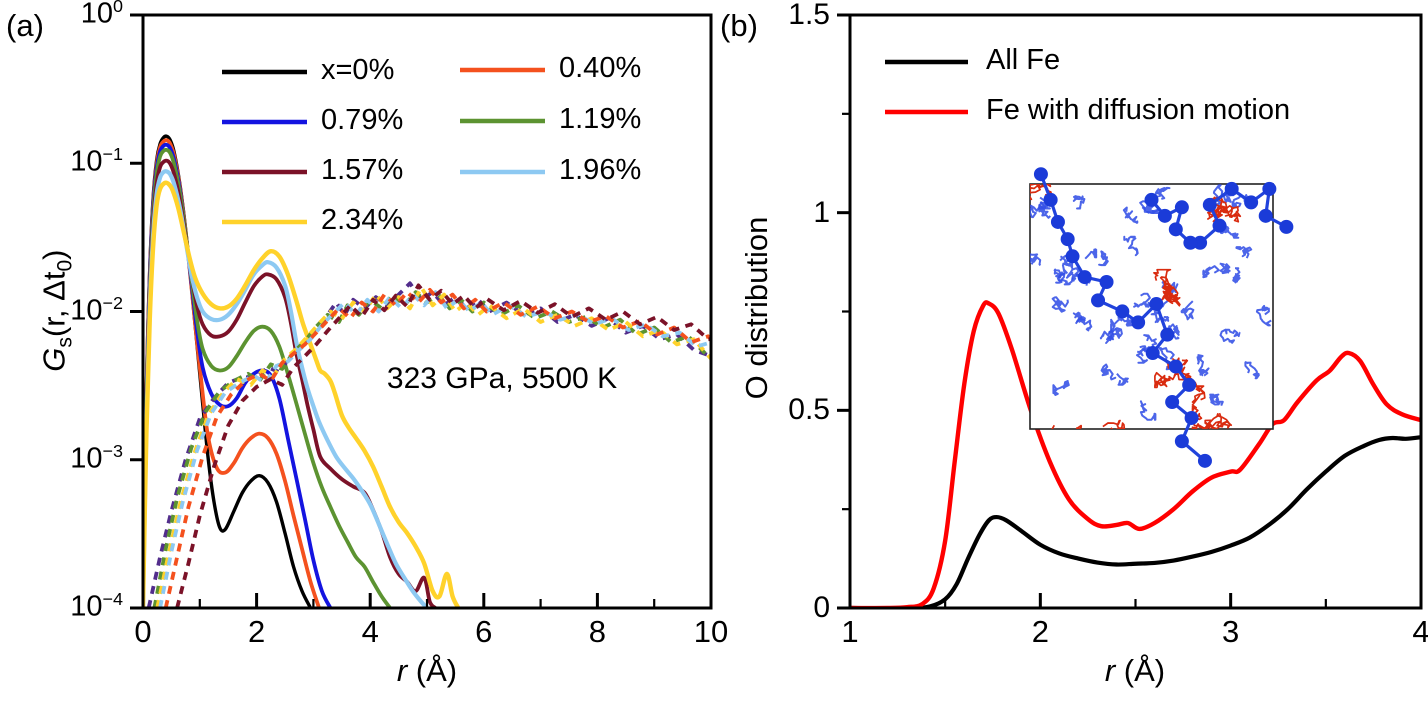  Describe the element at coordinates (96, 606) in the screenshot. I see `a-y-ticklabel-−4: 10⁻⁴` at that location.